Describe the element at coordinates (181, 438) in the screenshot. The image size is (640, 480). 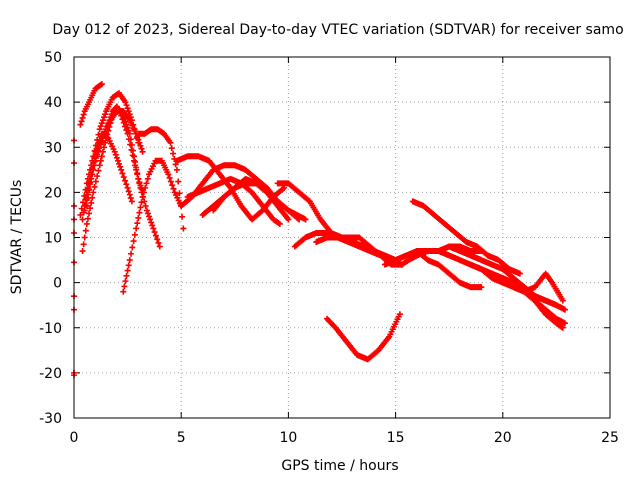
I see `x-tick-label: 5` at that location.